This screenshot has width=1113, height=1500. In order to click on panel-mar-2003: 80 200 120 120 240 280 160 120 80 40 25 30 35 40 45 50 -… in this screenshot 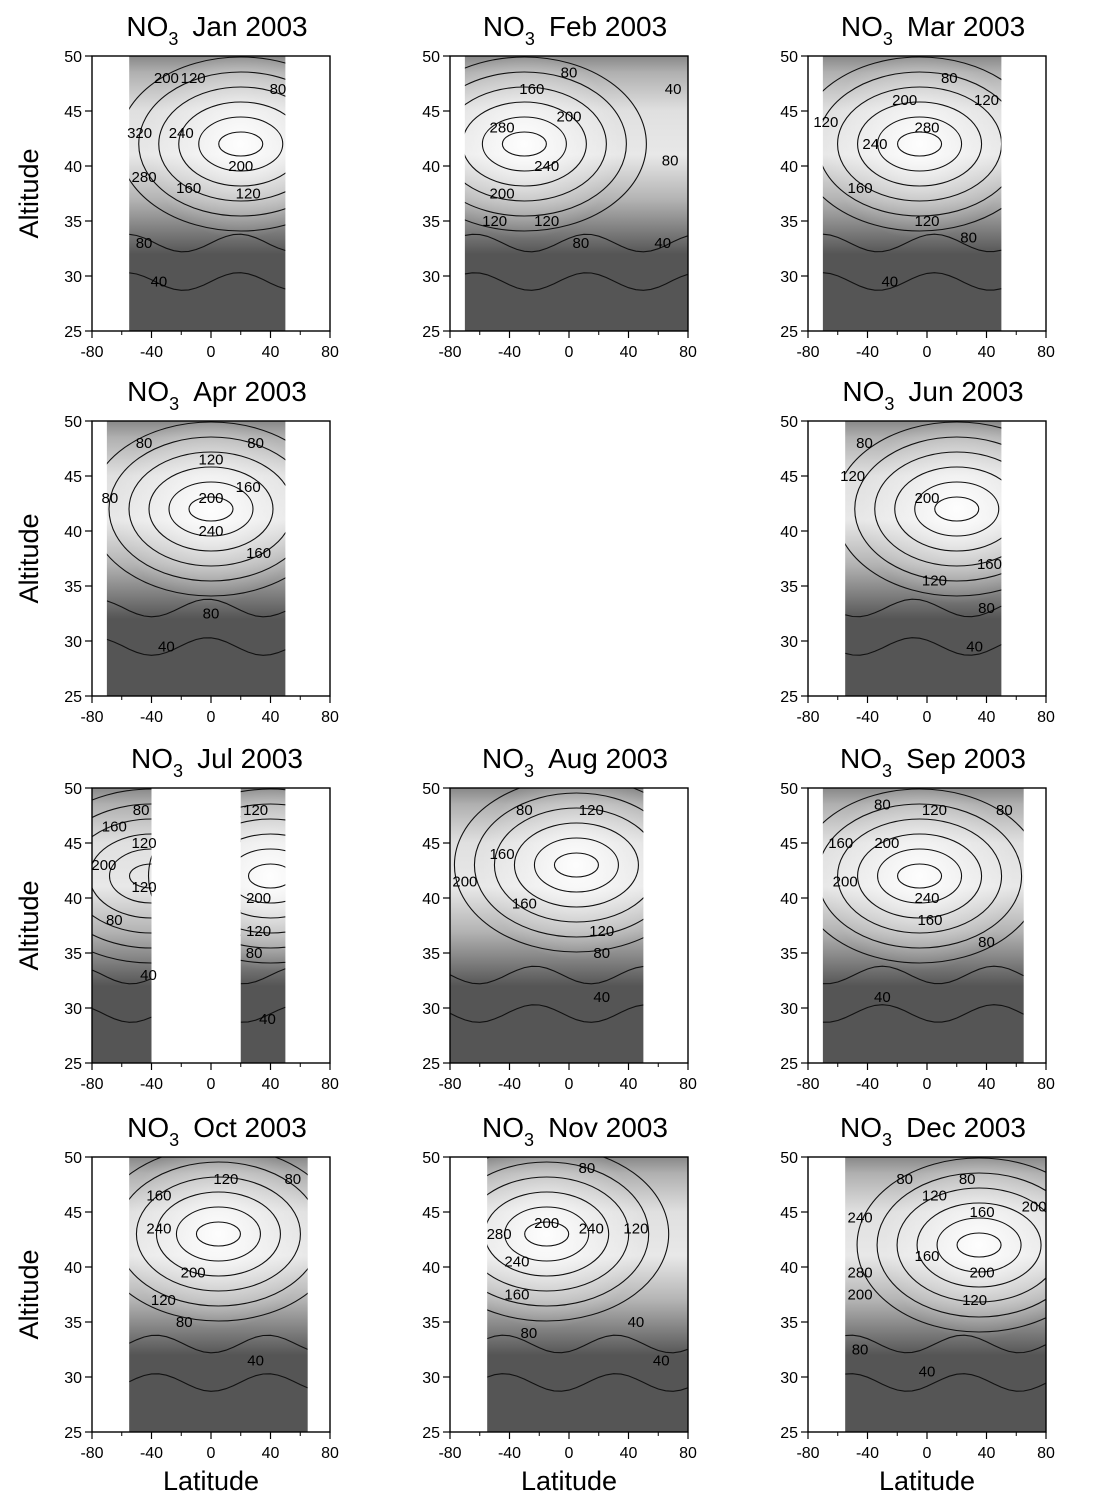, I will do `click(917, 186)`.